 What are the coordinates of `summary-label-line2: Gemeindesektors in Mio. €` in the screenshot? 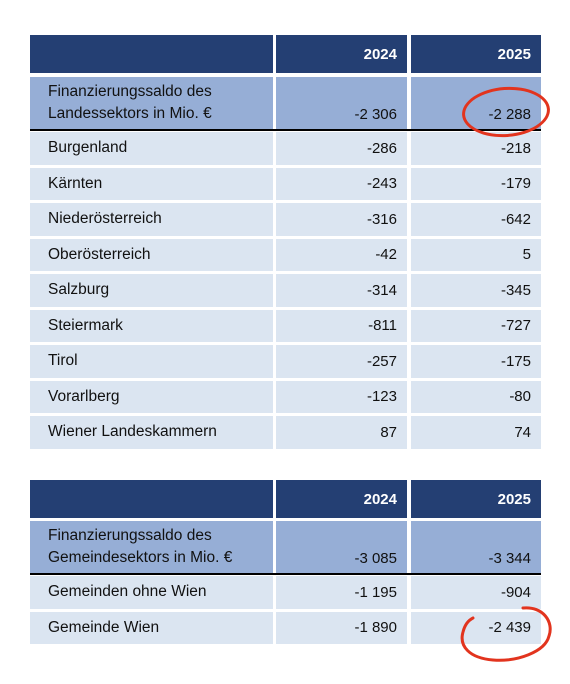 It's located at (140, 557).